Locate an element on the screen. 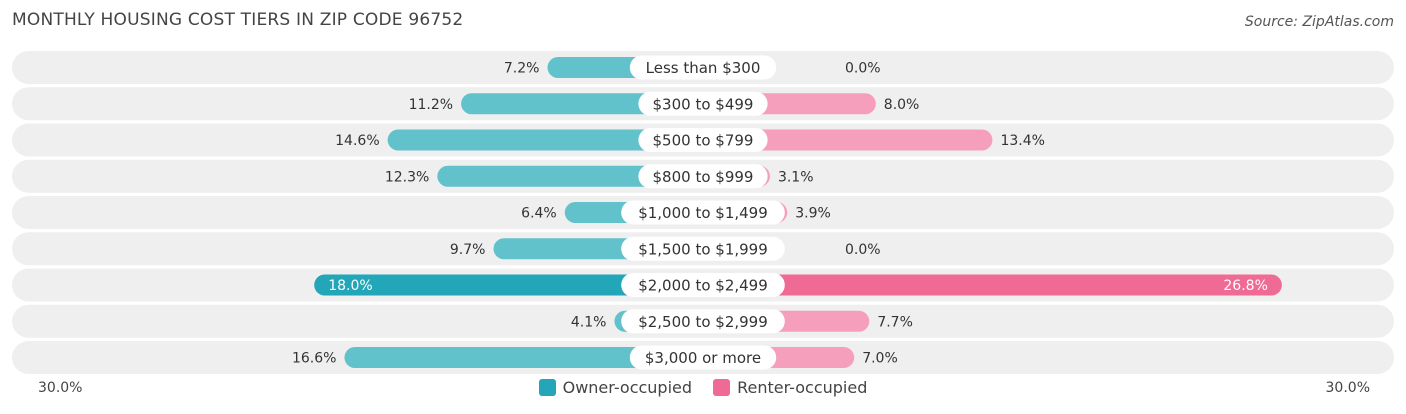 The width and height of the screenshot is (1406, 414). owner-value-label: 9.7% is located at coordinates (468, 250).